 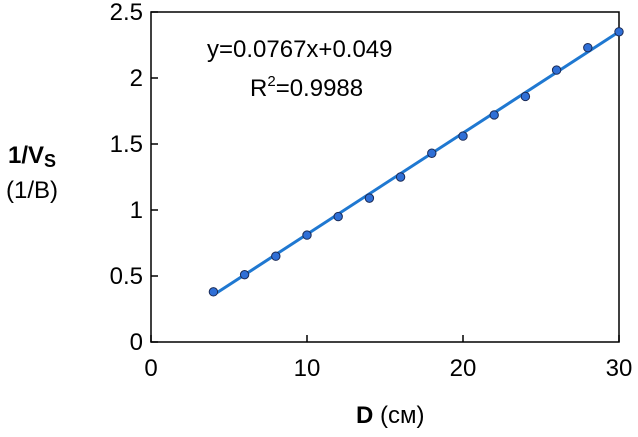 What do you see at coordinates (307, 368) in the screenshot?
I see `x-tick-label: 10` at bounding box center [307, 368].